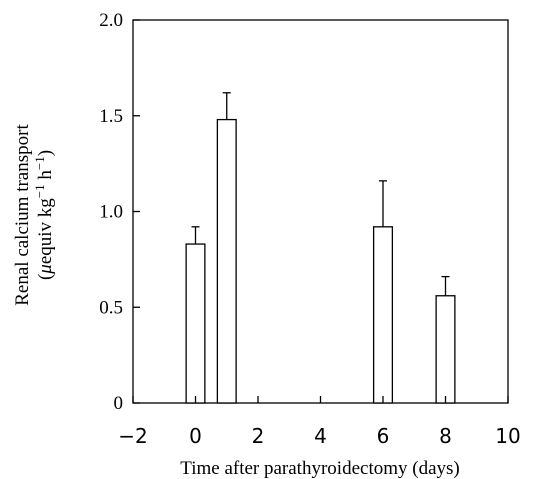 This screenshot has height=479, width=559. What do you see at coordinates (111, 212) in the screenshot?
I see `y-tick-label-2: 1.0` at bounding box center [111, 212].